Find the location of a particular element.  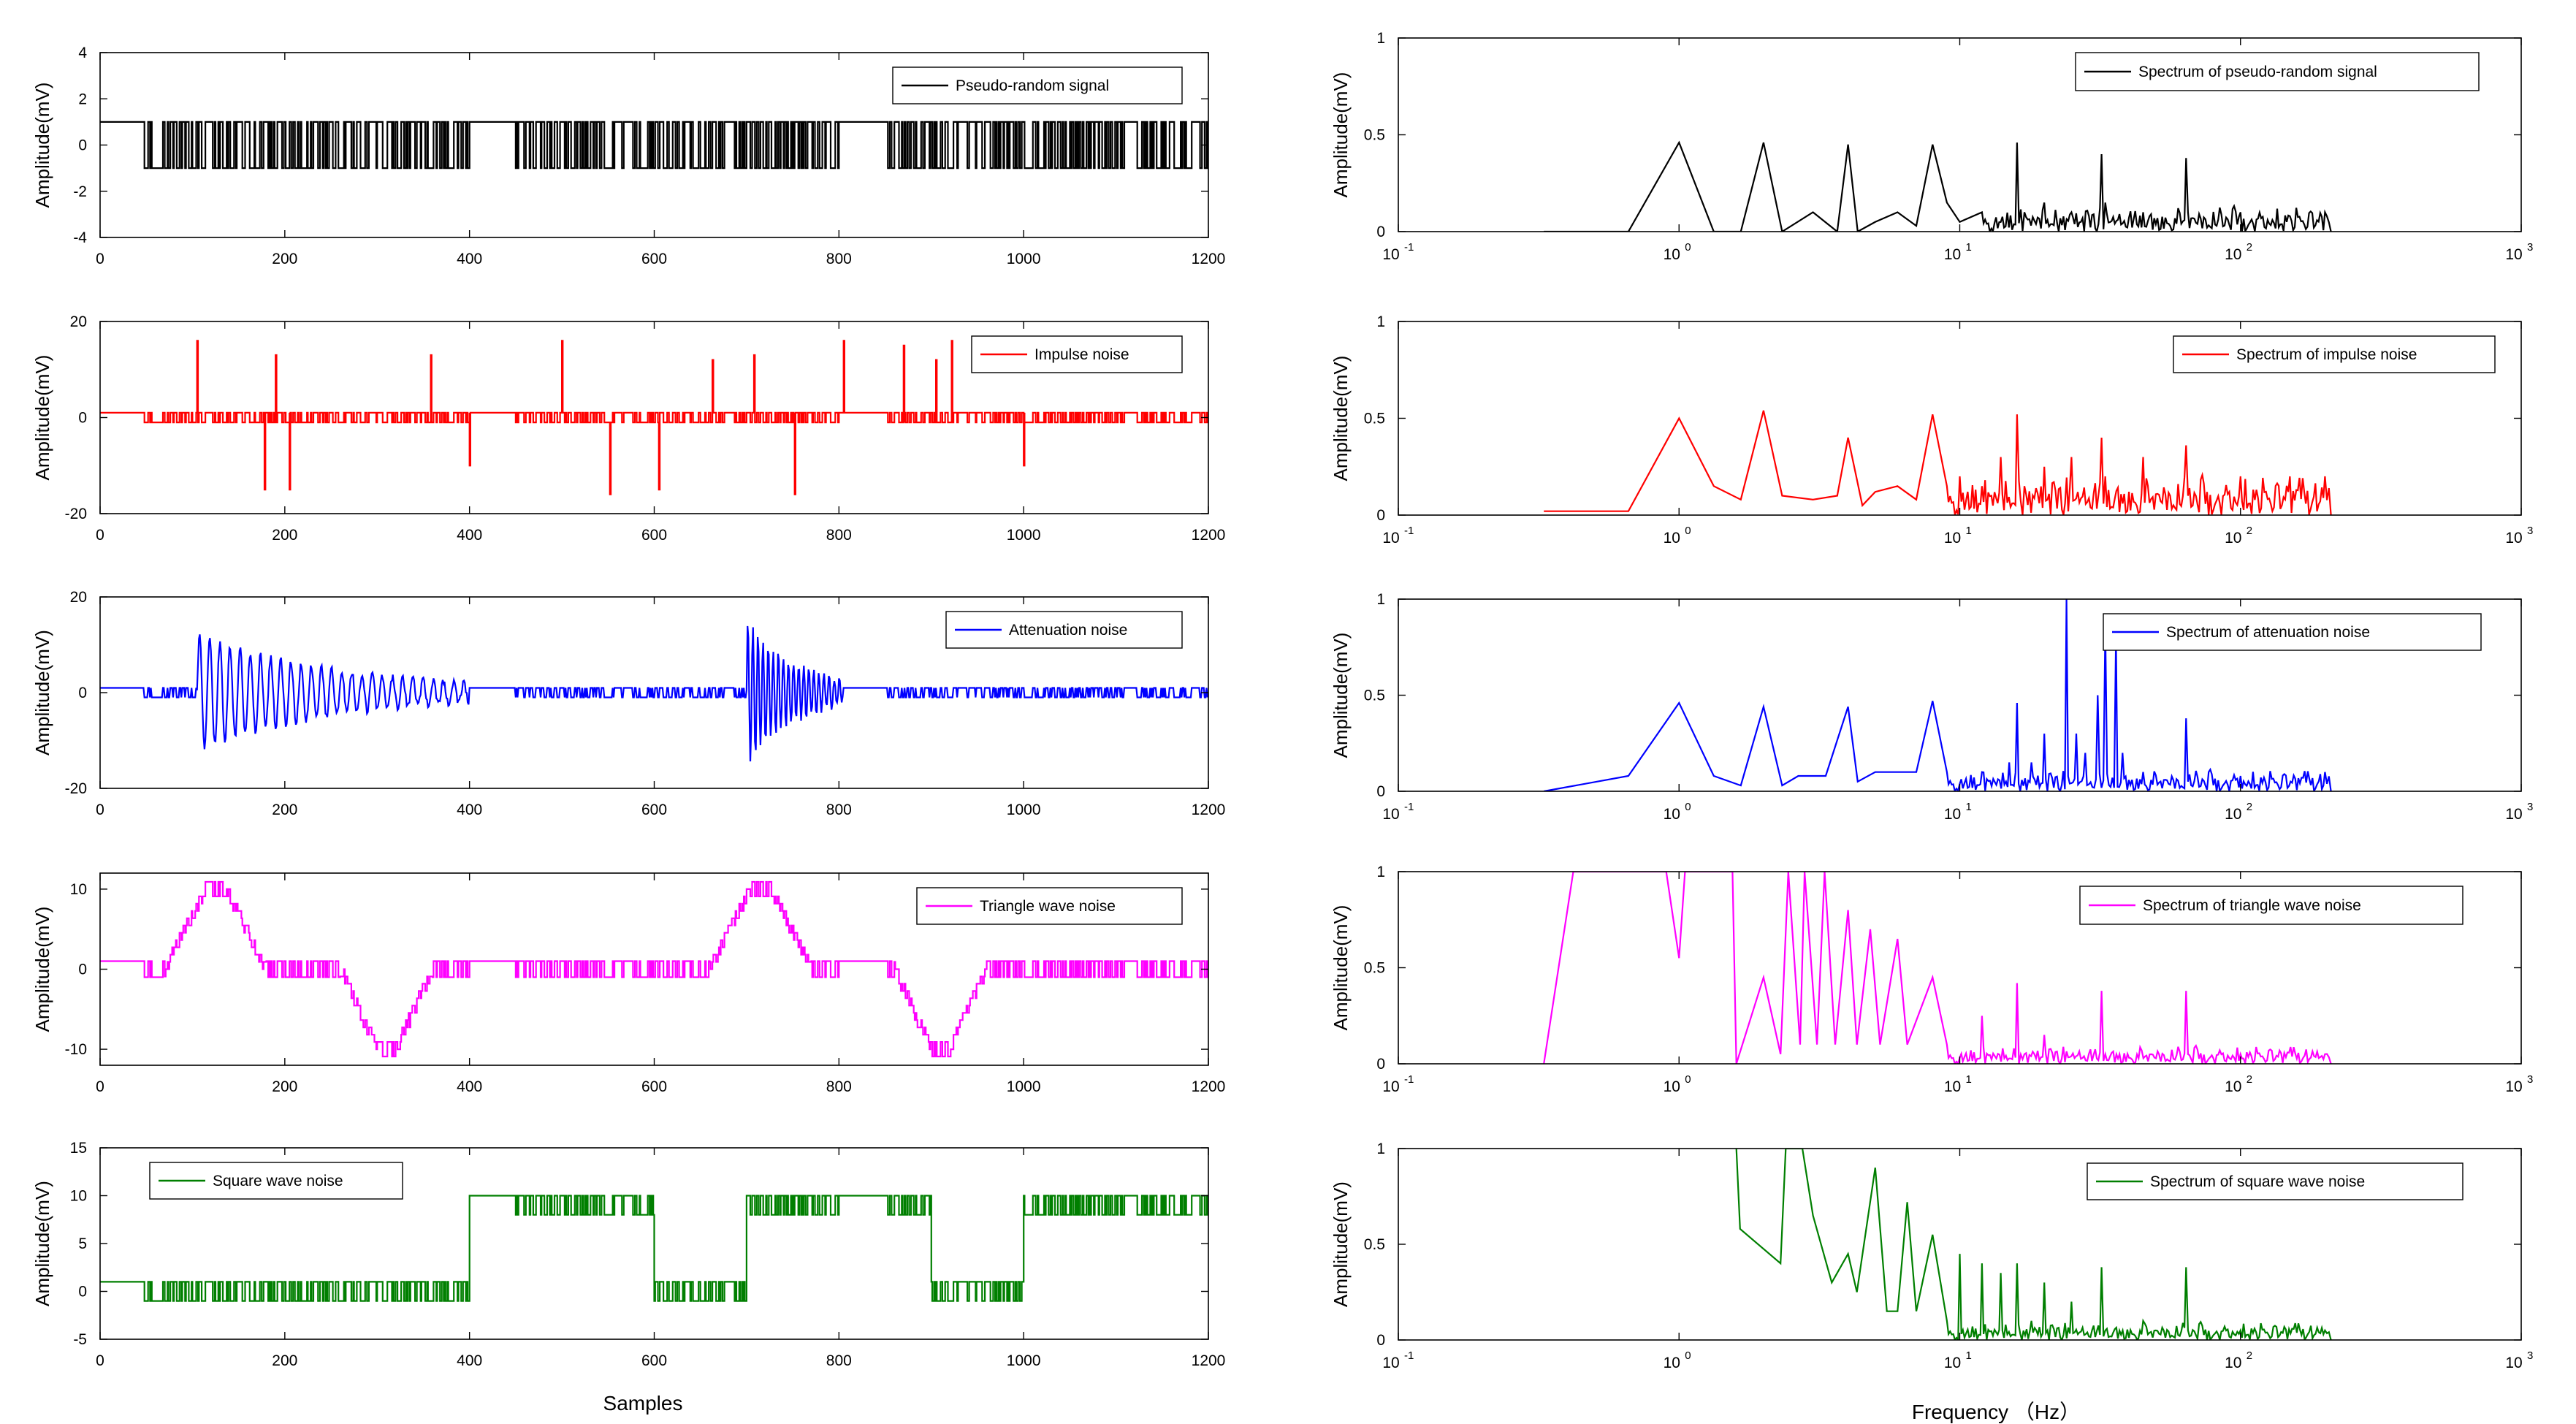

y-tick-label: 4 is located at coordinates (83, 53).